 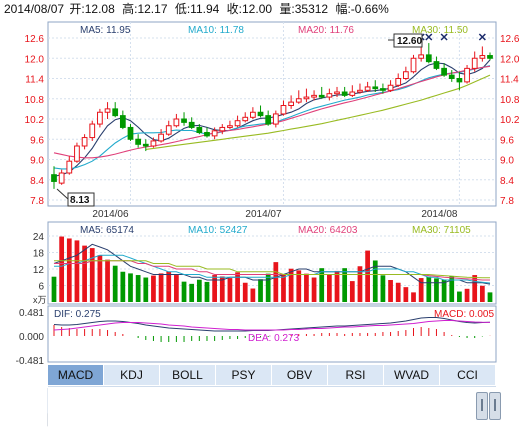 What do you see at coordinates (412, 375) in the screenshot?
I see `tab-wvad: WVAD` at bounding box center [412, 375].